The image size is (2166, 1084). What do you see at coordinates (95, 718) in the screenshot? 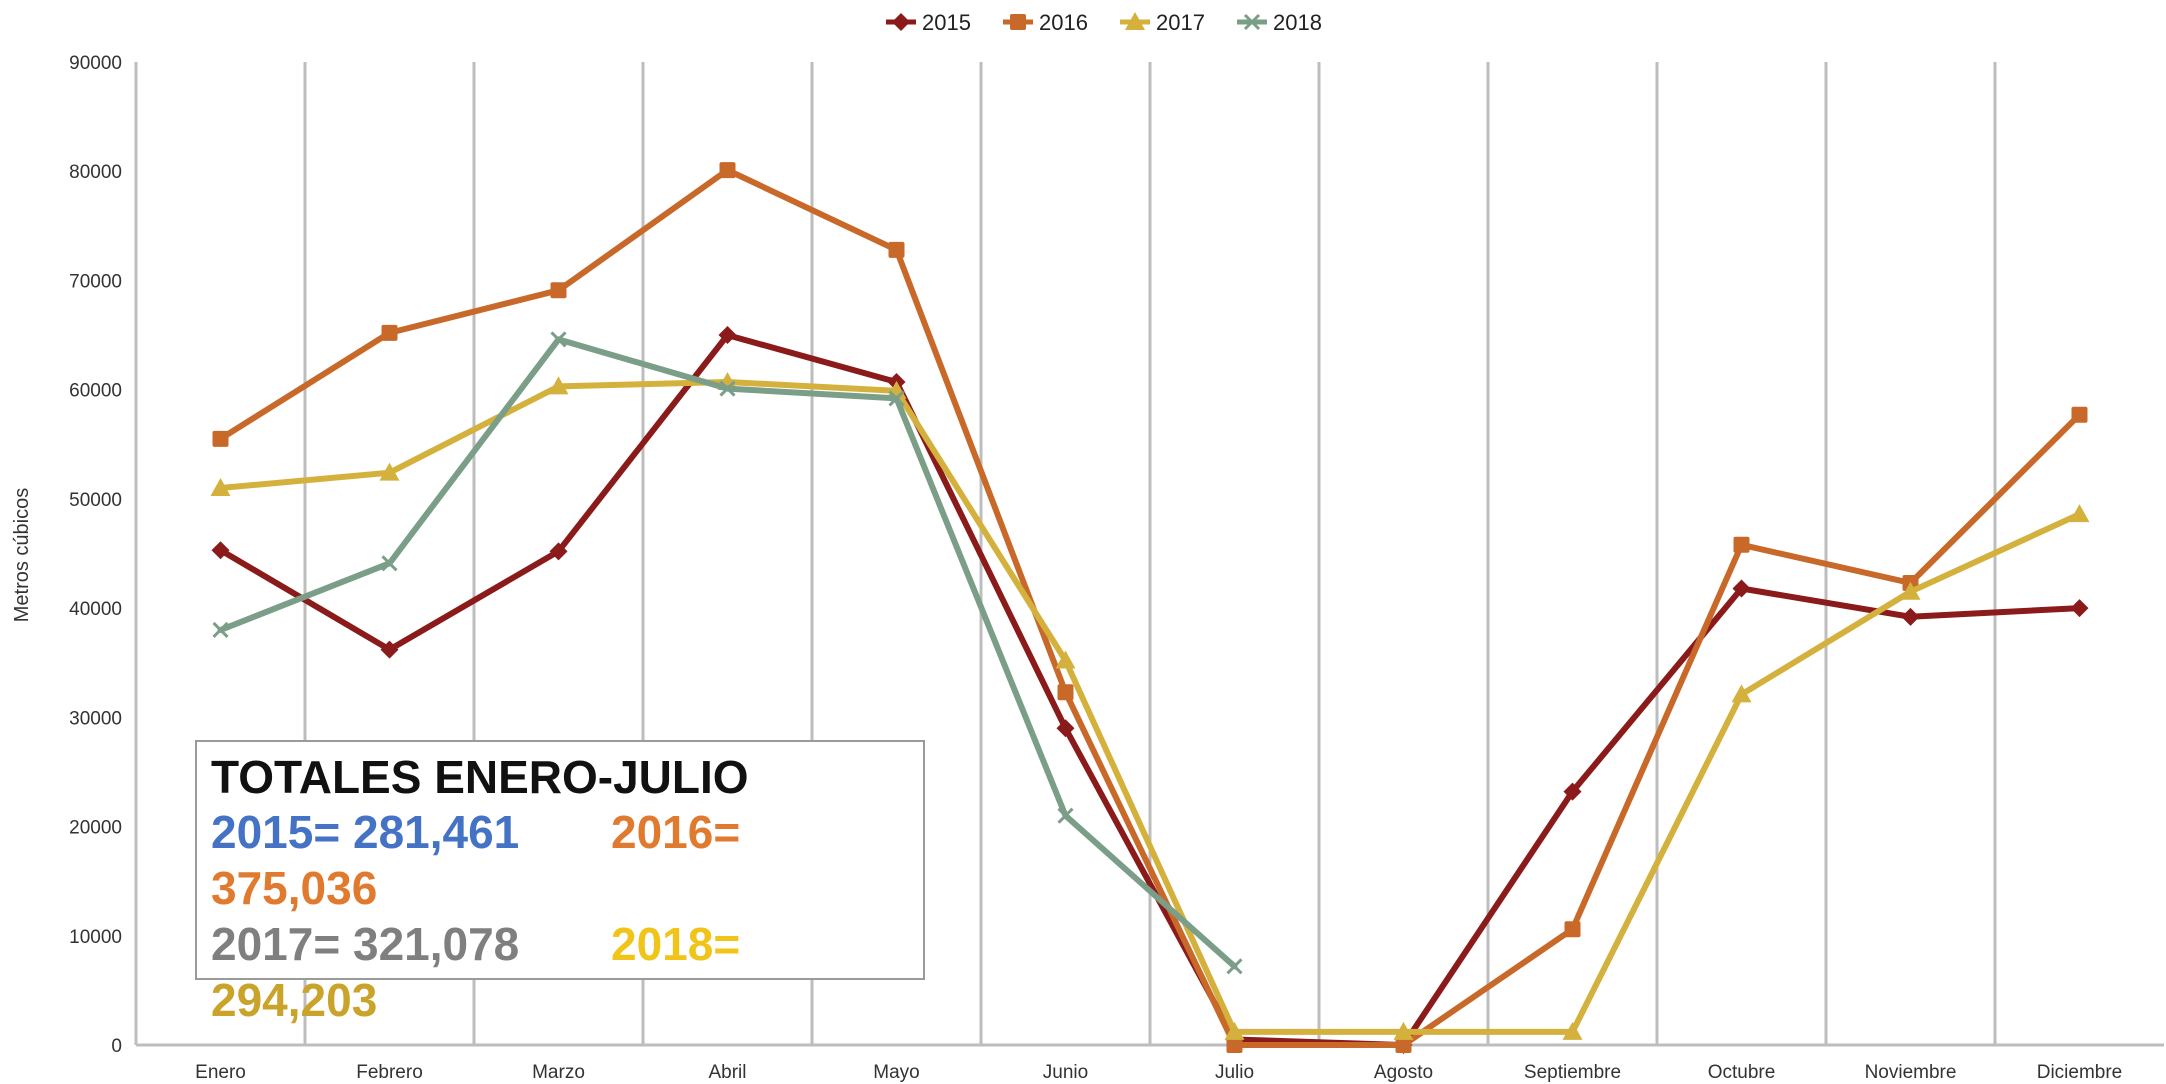
I see `y-tick-label-30000: 30000` at bounding box center [95, 718].